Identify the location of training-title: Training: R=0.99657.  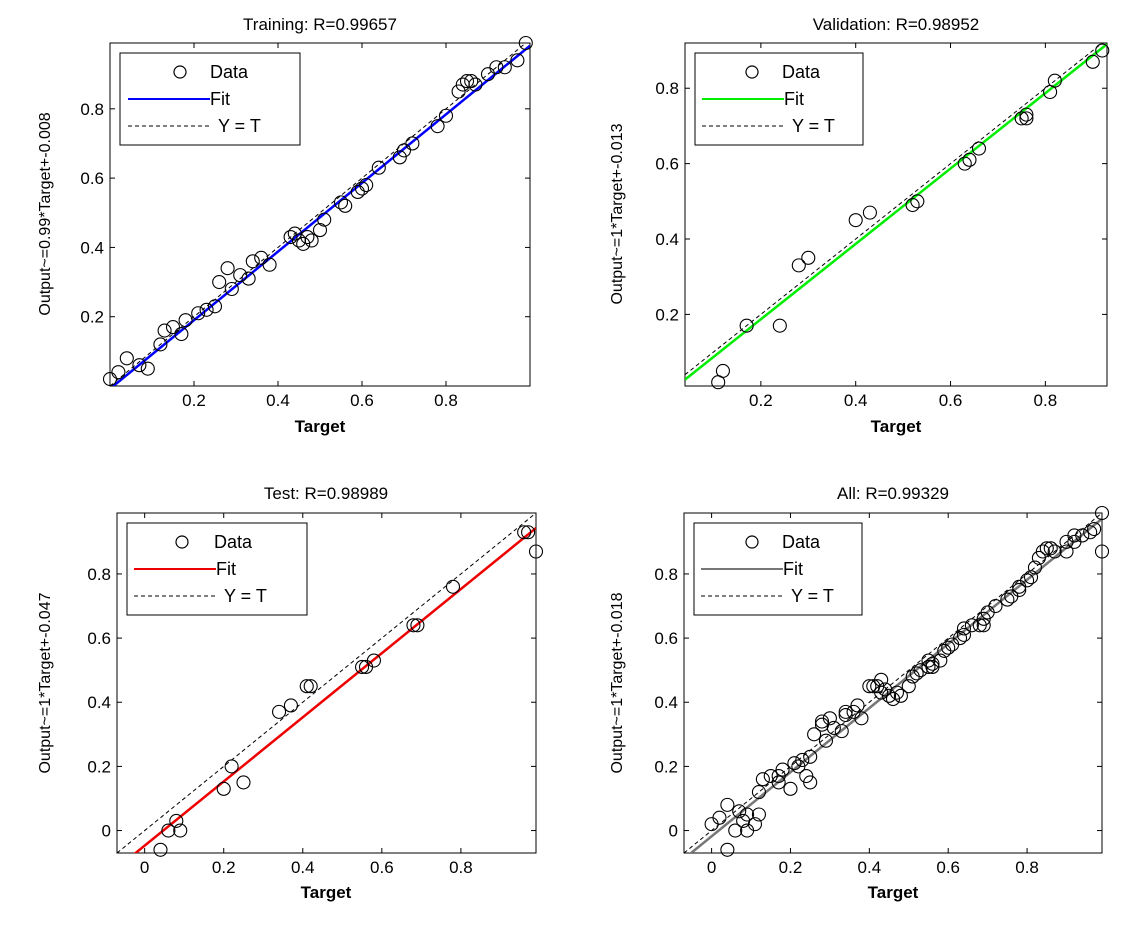
(320, 24).